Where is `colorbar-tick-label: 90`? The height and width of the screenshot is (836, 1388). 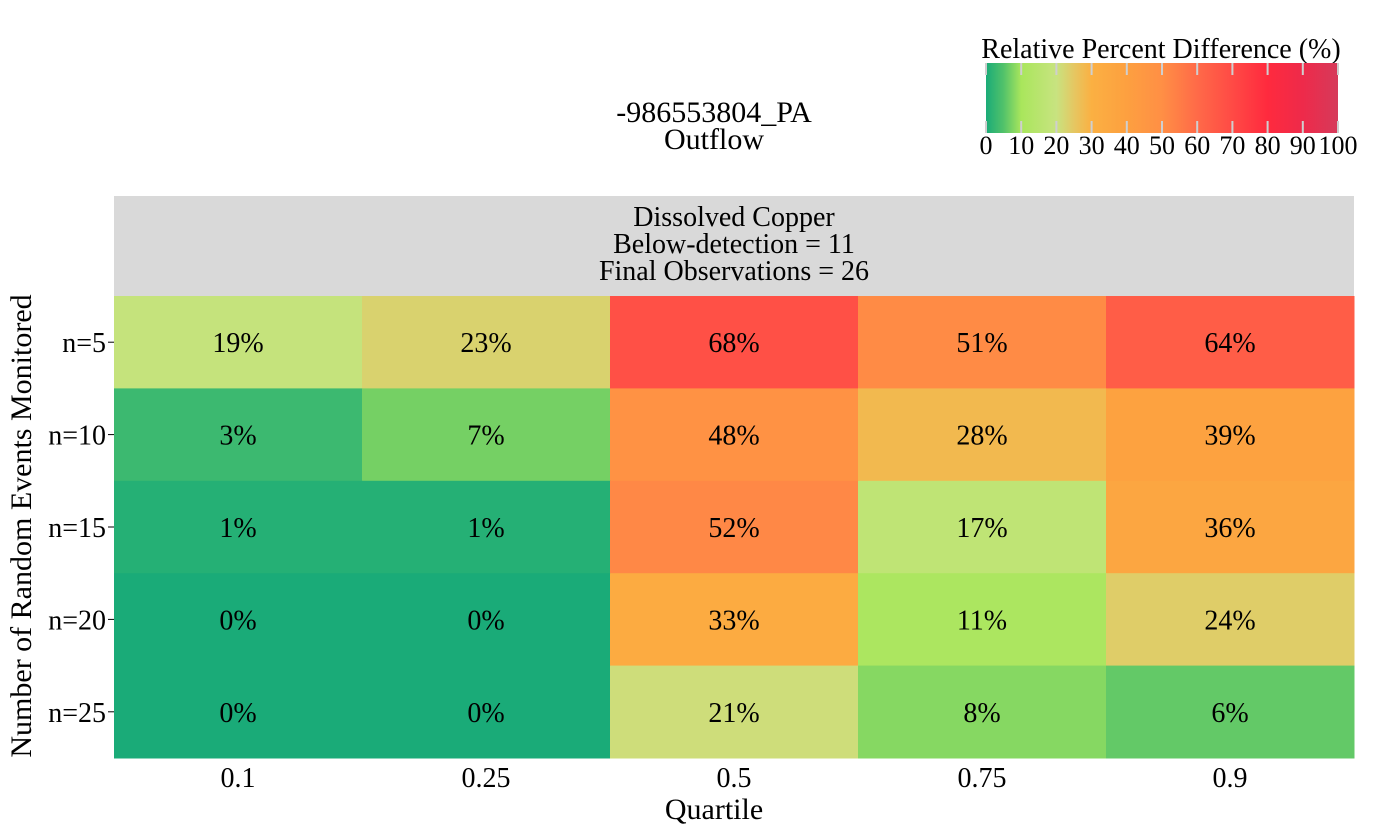 colorbar-tick-label: 90 is located at coordinates (1303, 145).